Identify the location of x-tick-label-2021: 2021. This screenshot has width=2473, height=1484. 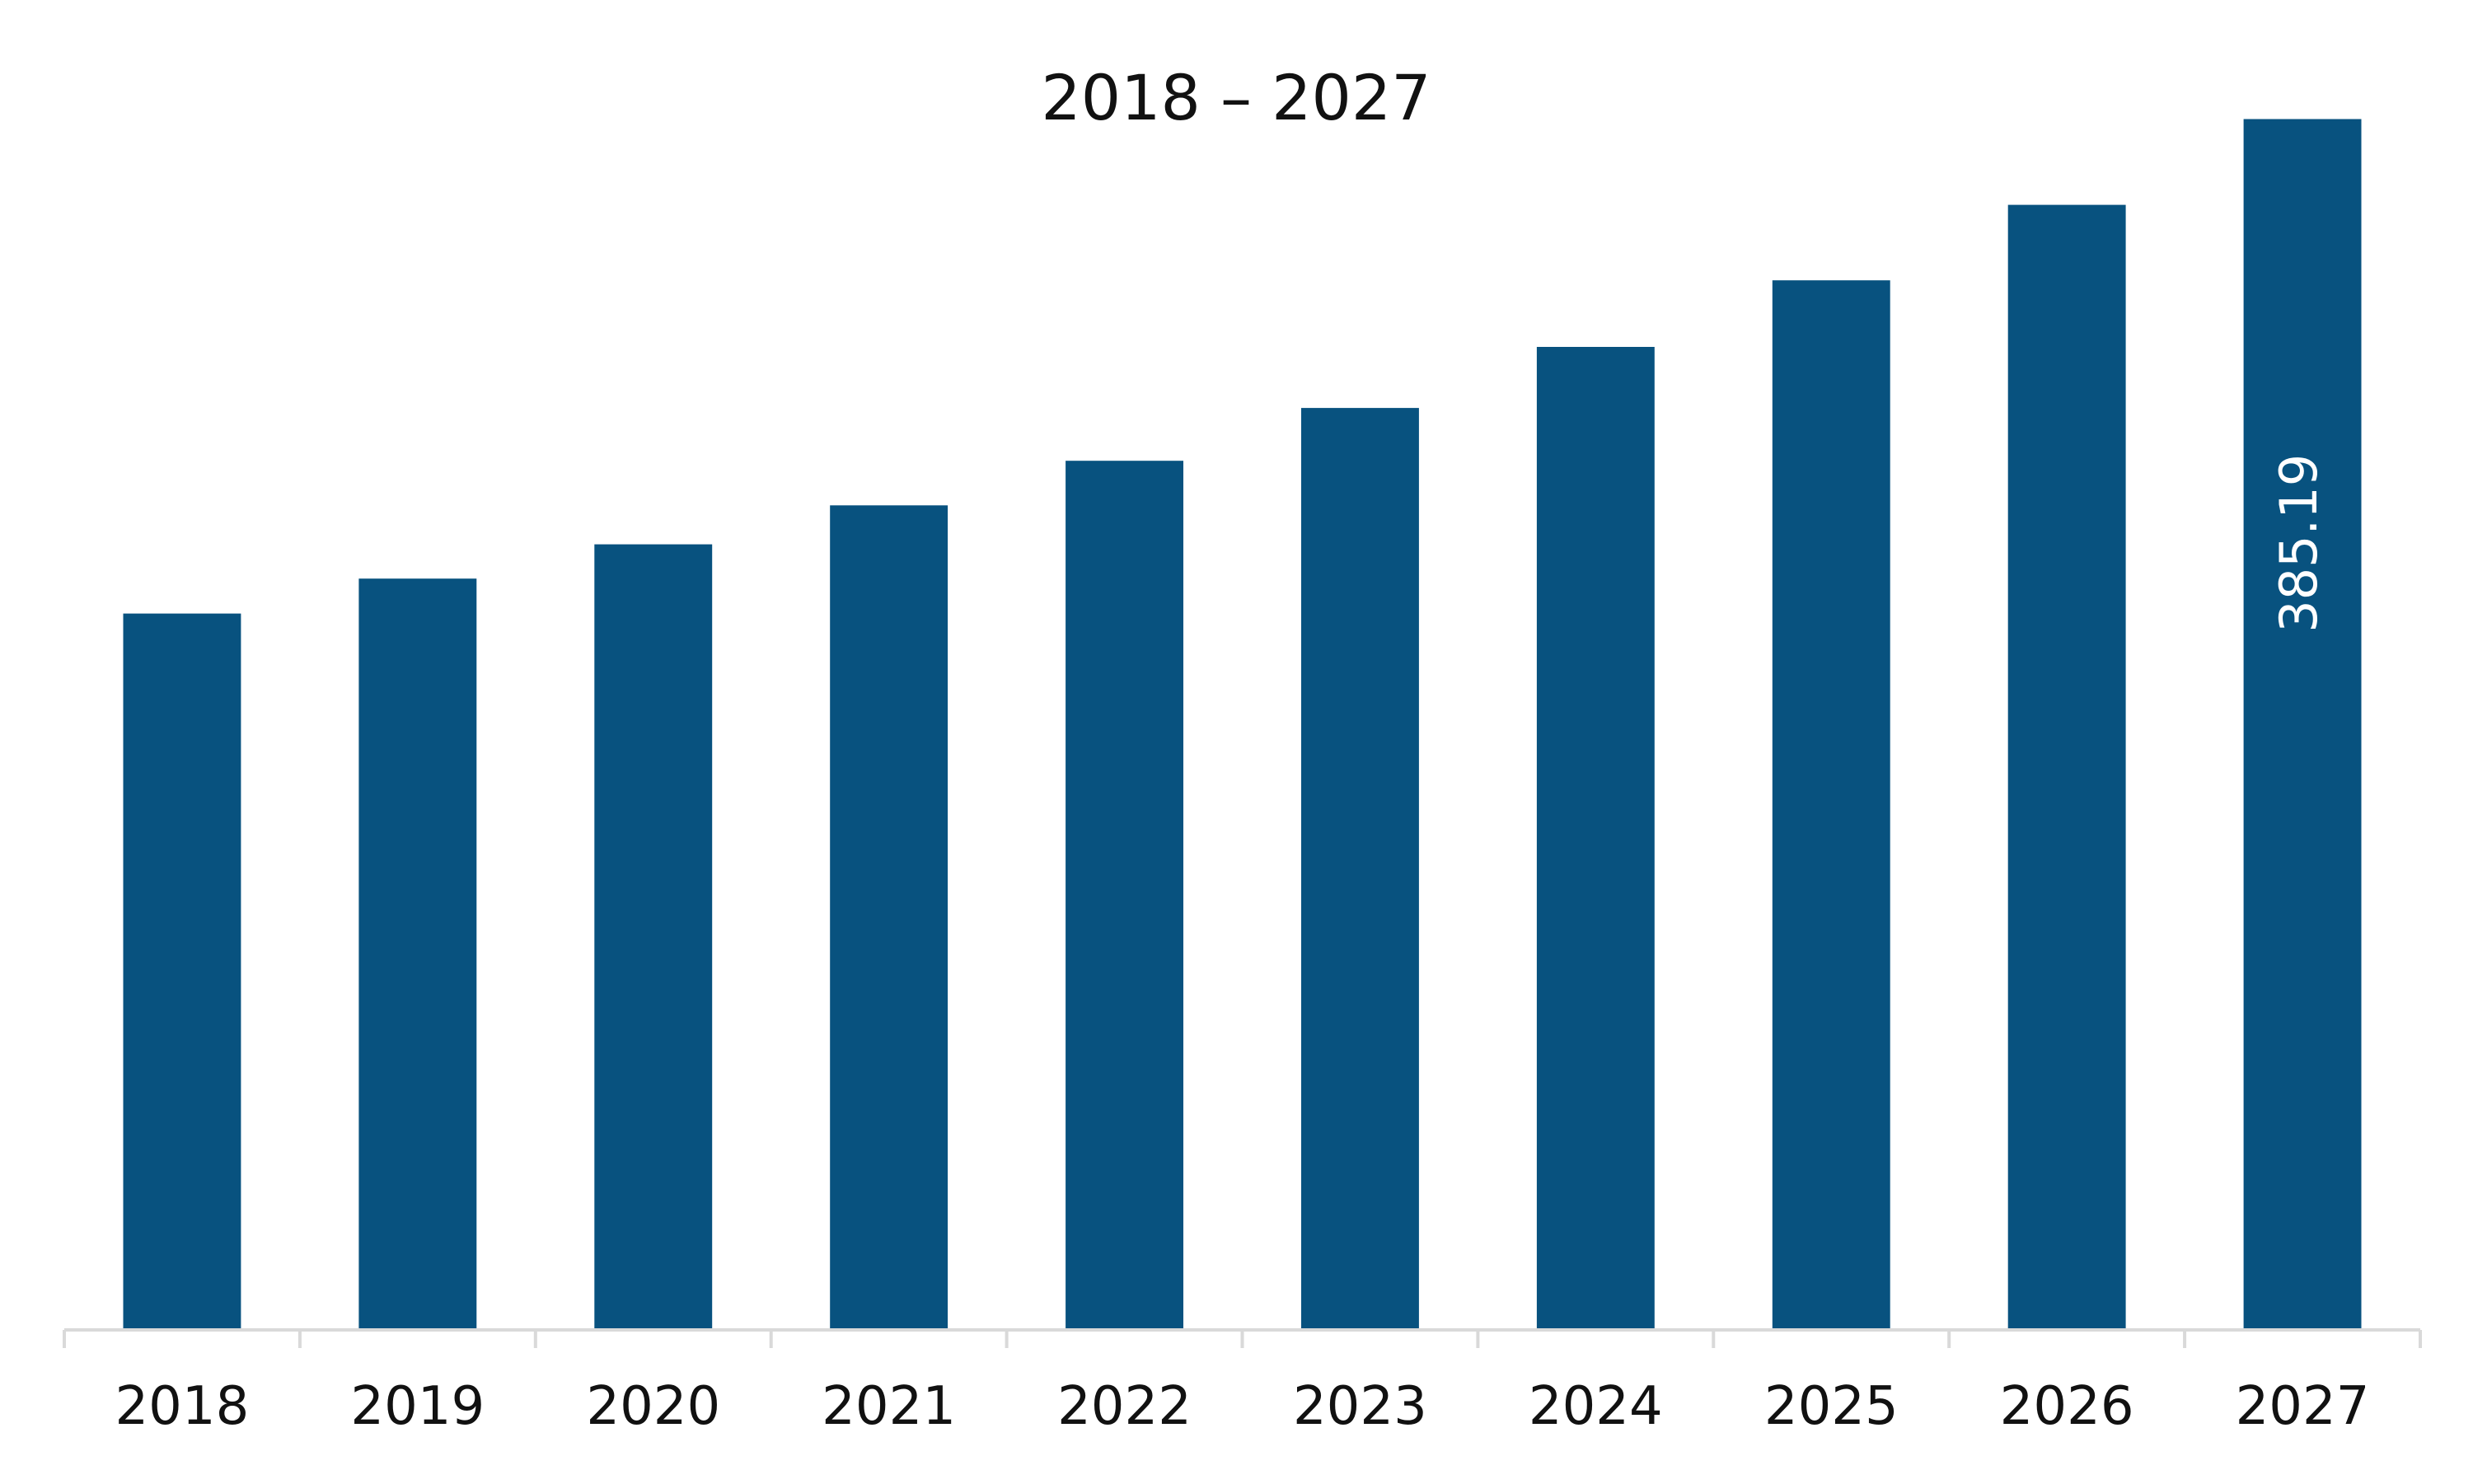
(889, 1407).